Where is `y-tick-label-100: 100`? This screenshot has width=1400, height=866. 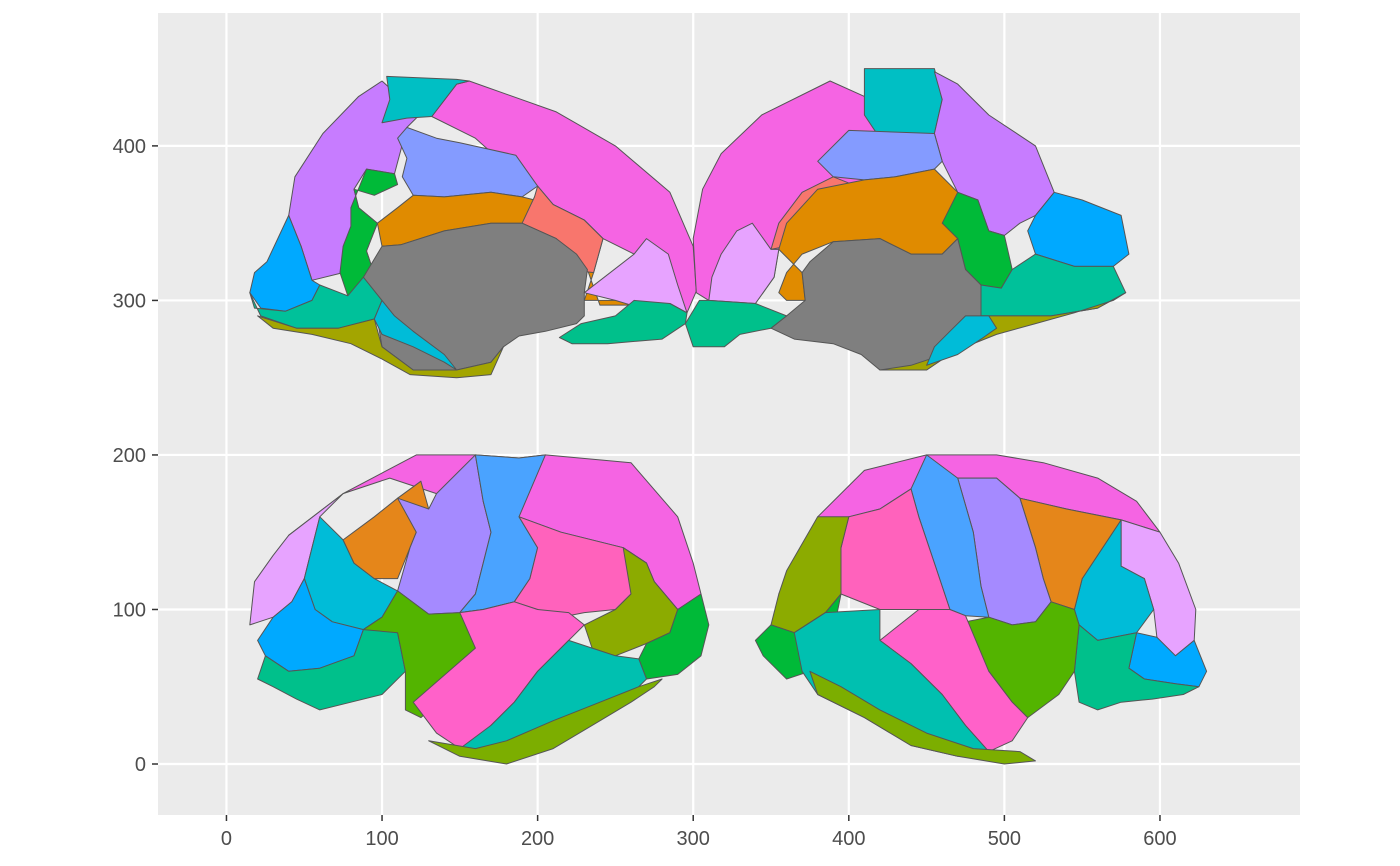
y-tick-label-100: 100 is located at coordinates (129, 610).